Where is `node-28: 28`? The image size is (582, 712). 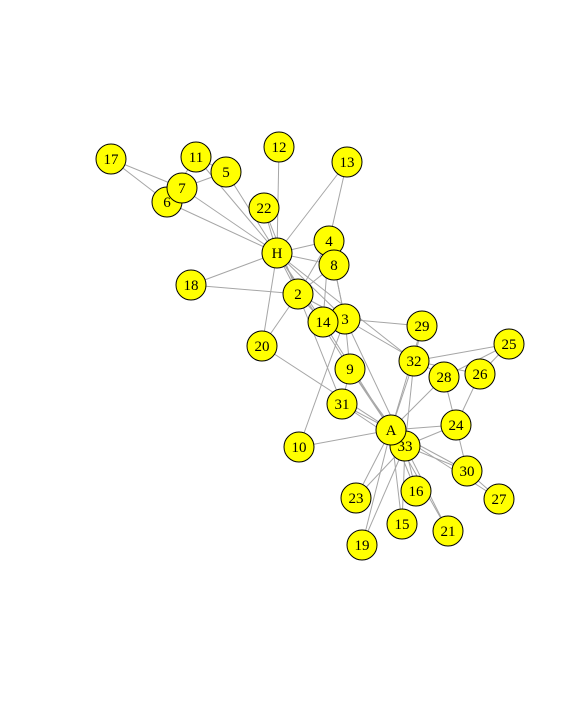 node-28: 28 is located at coordinates (444, 377).